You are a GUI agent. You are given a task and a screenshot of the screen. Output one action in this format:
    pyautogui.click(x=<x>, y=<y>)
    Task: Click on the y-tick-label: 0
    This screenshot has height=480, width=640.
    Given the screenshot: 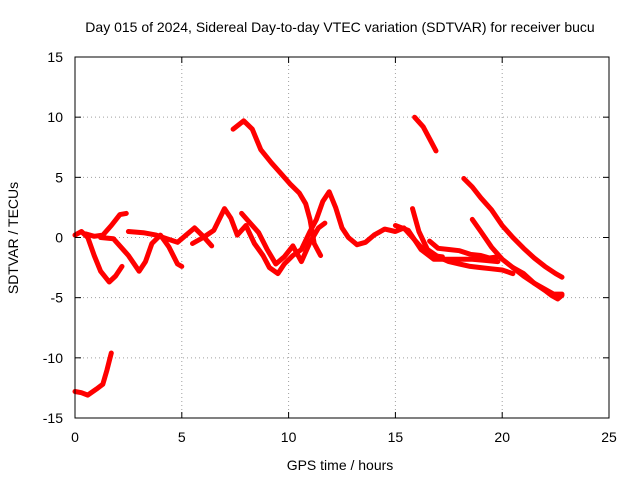 What is the action you would take?
    pyautogui.click(x=59, y=238)
    